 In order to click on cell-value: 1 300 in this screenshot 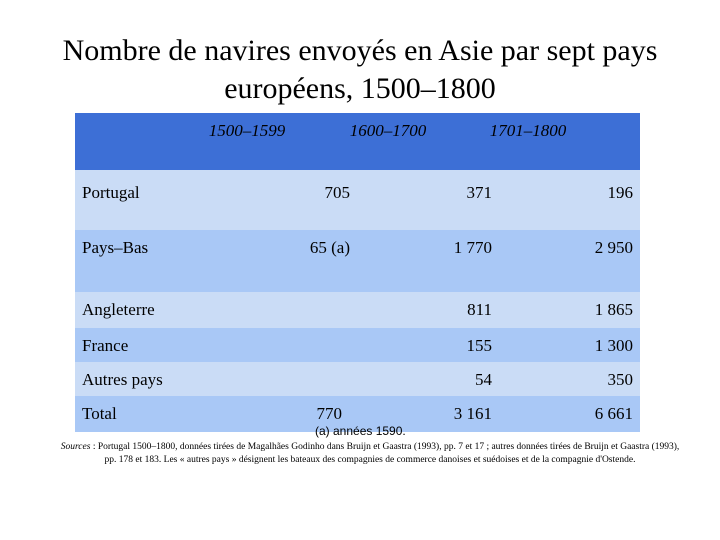, I will do `click(613, 345)`.